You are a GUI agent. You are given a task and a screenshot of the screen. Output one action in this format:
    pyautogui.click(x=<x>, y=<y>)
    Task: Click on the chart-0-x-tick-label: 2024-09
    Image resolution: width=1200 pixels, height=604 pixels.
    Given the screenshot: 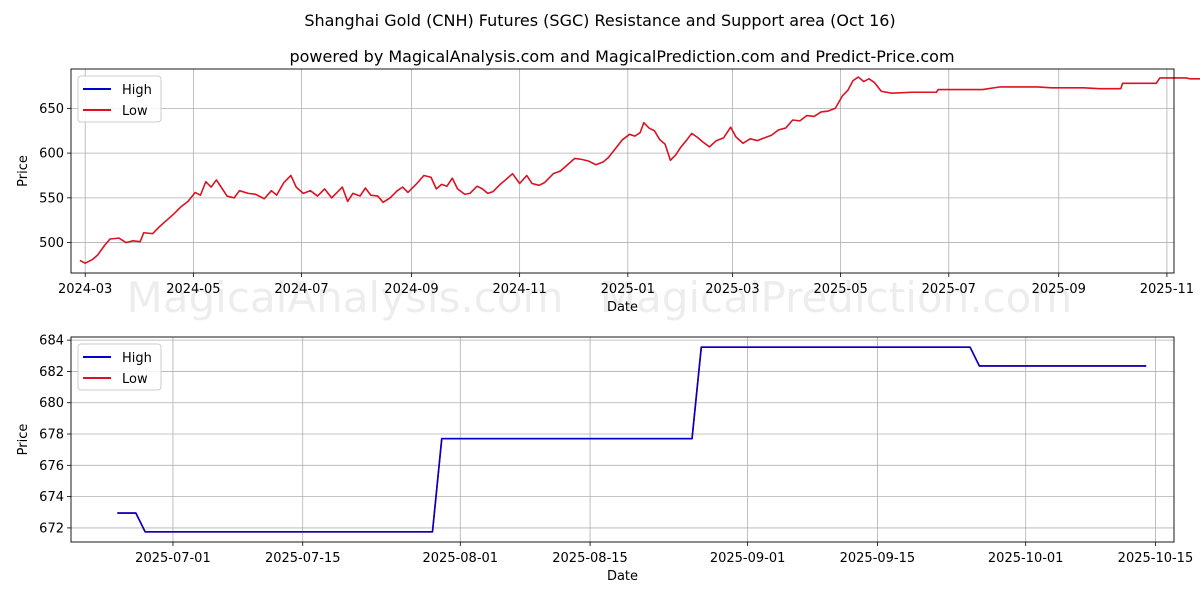 What is the action you would take?
    pyautogui.click(x=411, y=289)
    